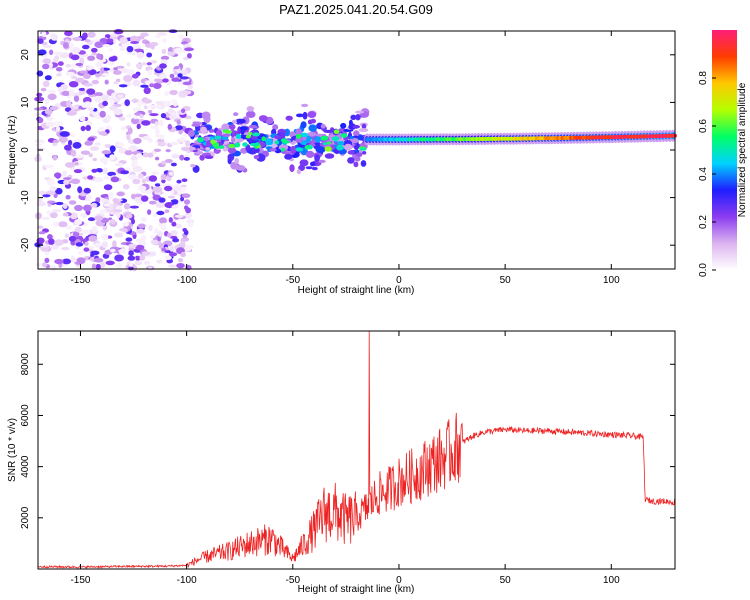  I want to click on x-tick-label: -50, so click(293, 580).